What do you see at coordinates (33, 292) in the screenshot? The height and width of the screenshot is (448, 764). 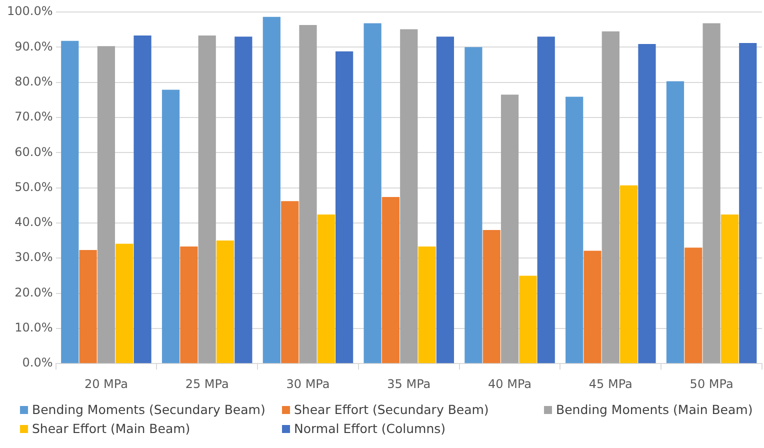 I see `y-tick-label: 20.0%` at bounding box center [33, 292].